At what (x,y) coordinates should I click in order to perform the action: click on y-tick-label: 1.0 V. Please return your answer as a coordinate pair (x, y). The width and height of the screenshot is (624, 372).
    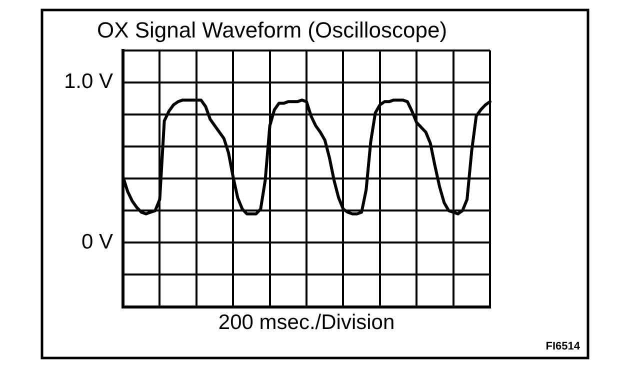
    Looking at the image, I should click on (89, 82).